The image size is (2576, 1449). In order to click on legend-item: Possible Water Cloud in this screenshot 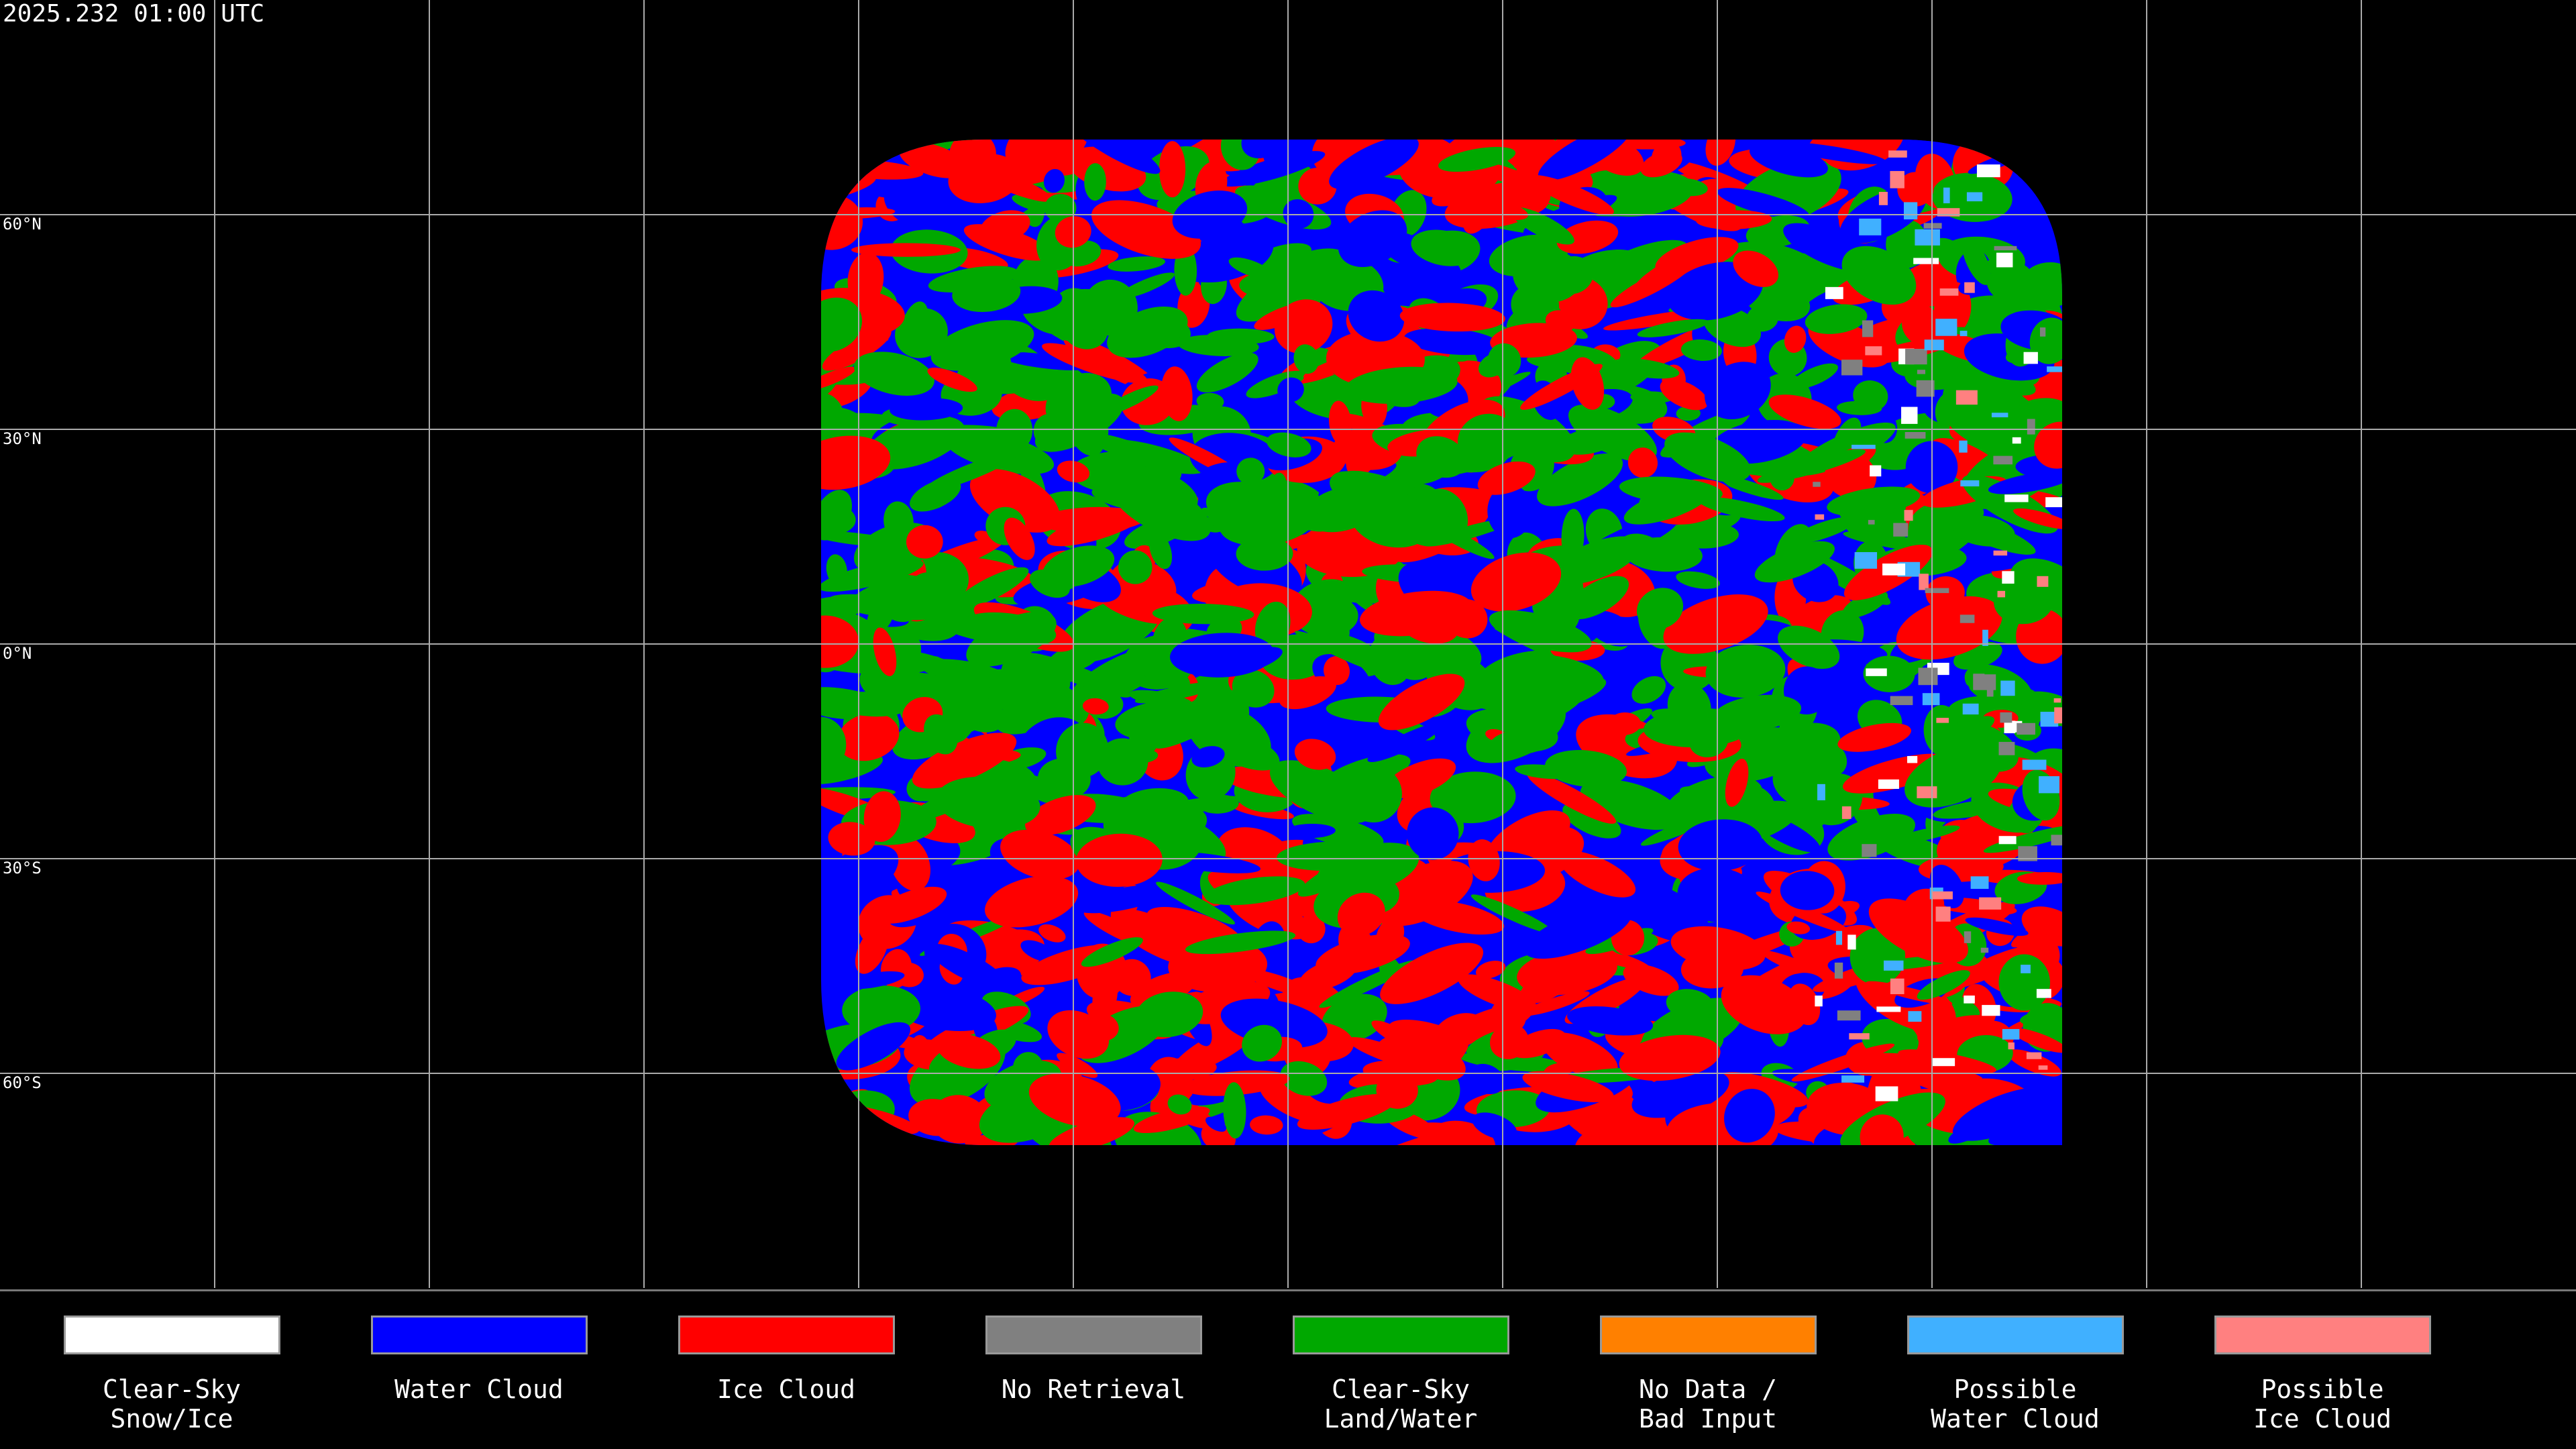, I will do `click(2015, 1375)`.